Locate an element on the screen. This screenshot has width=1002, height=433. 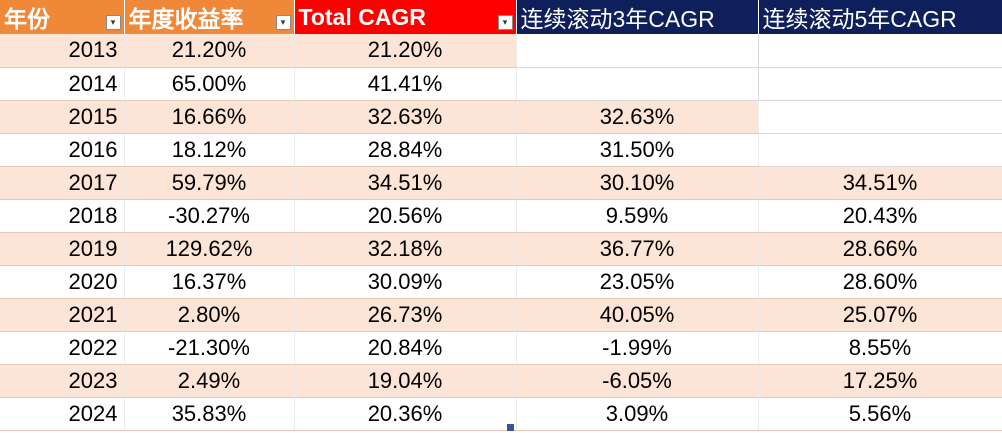
cell-total-cagr: 28.84% is located at coordinates (405, 150).